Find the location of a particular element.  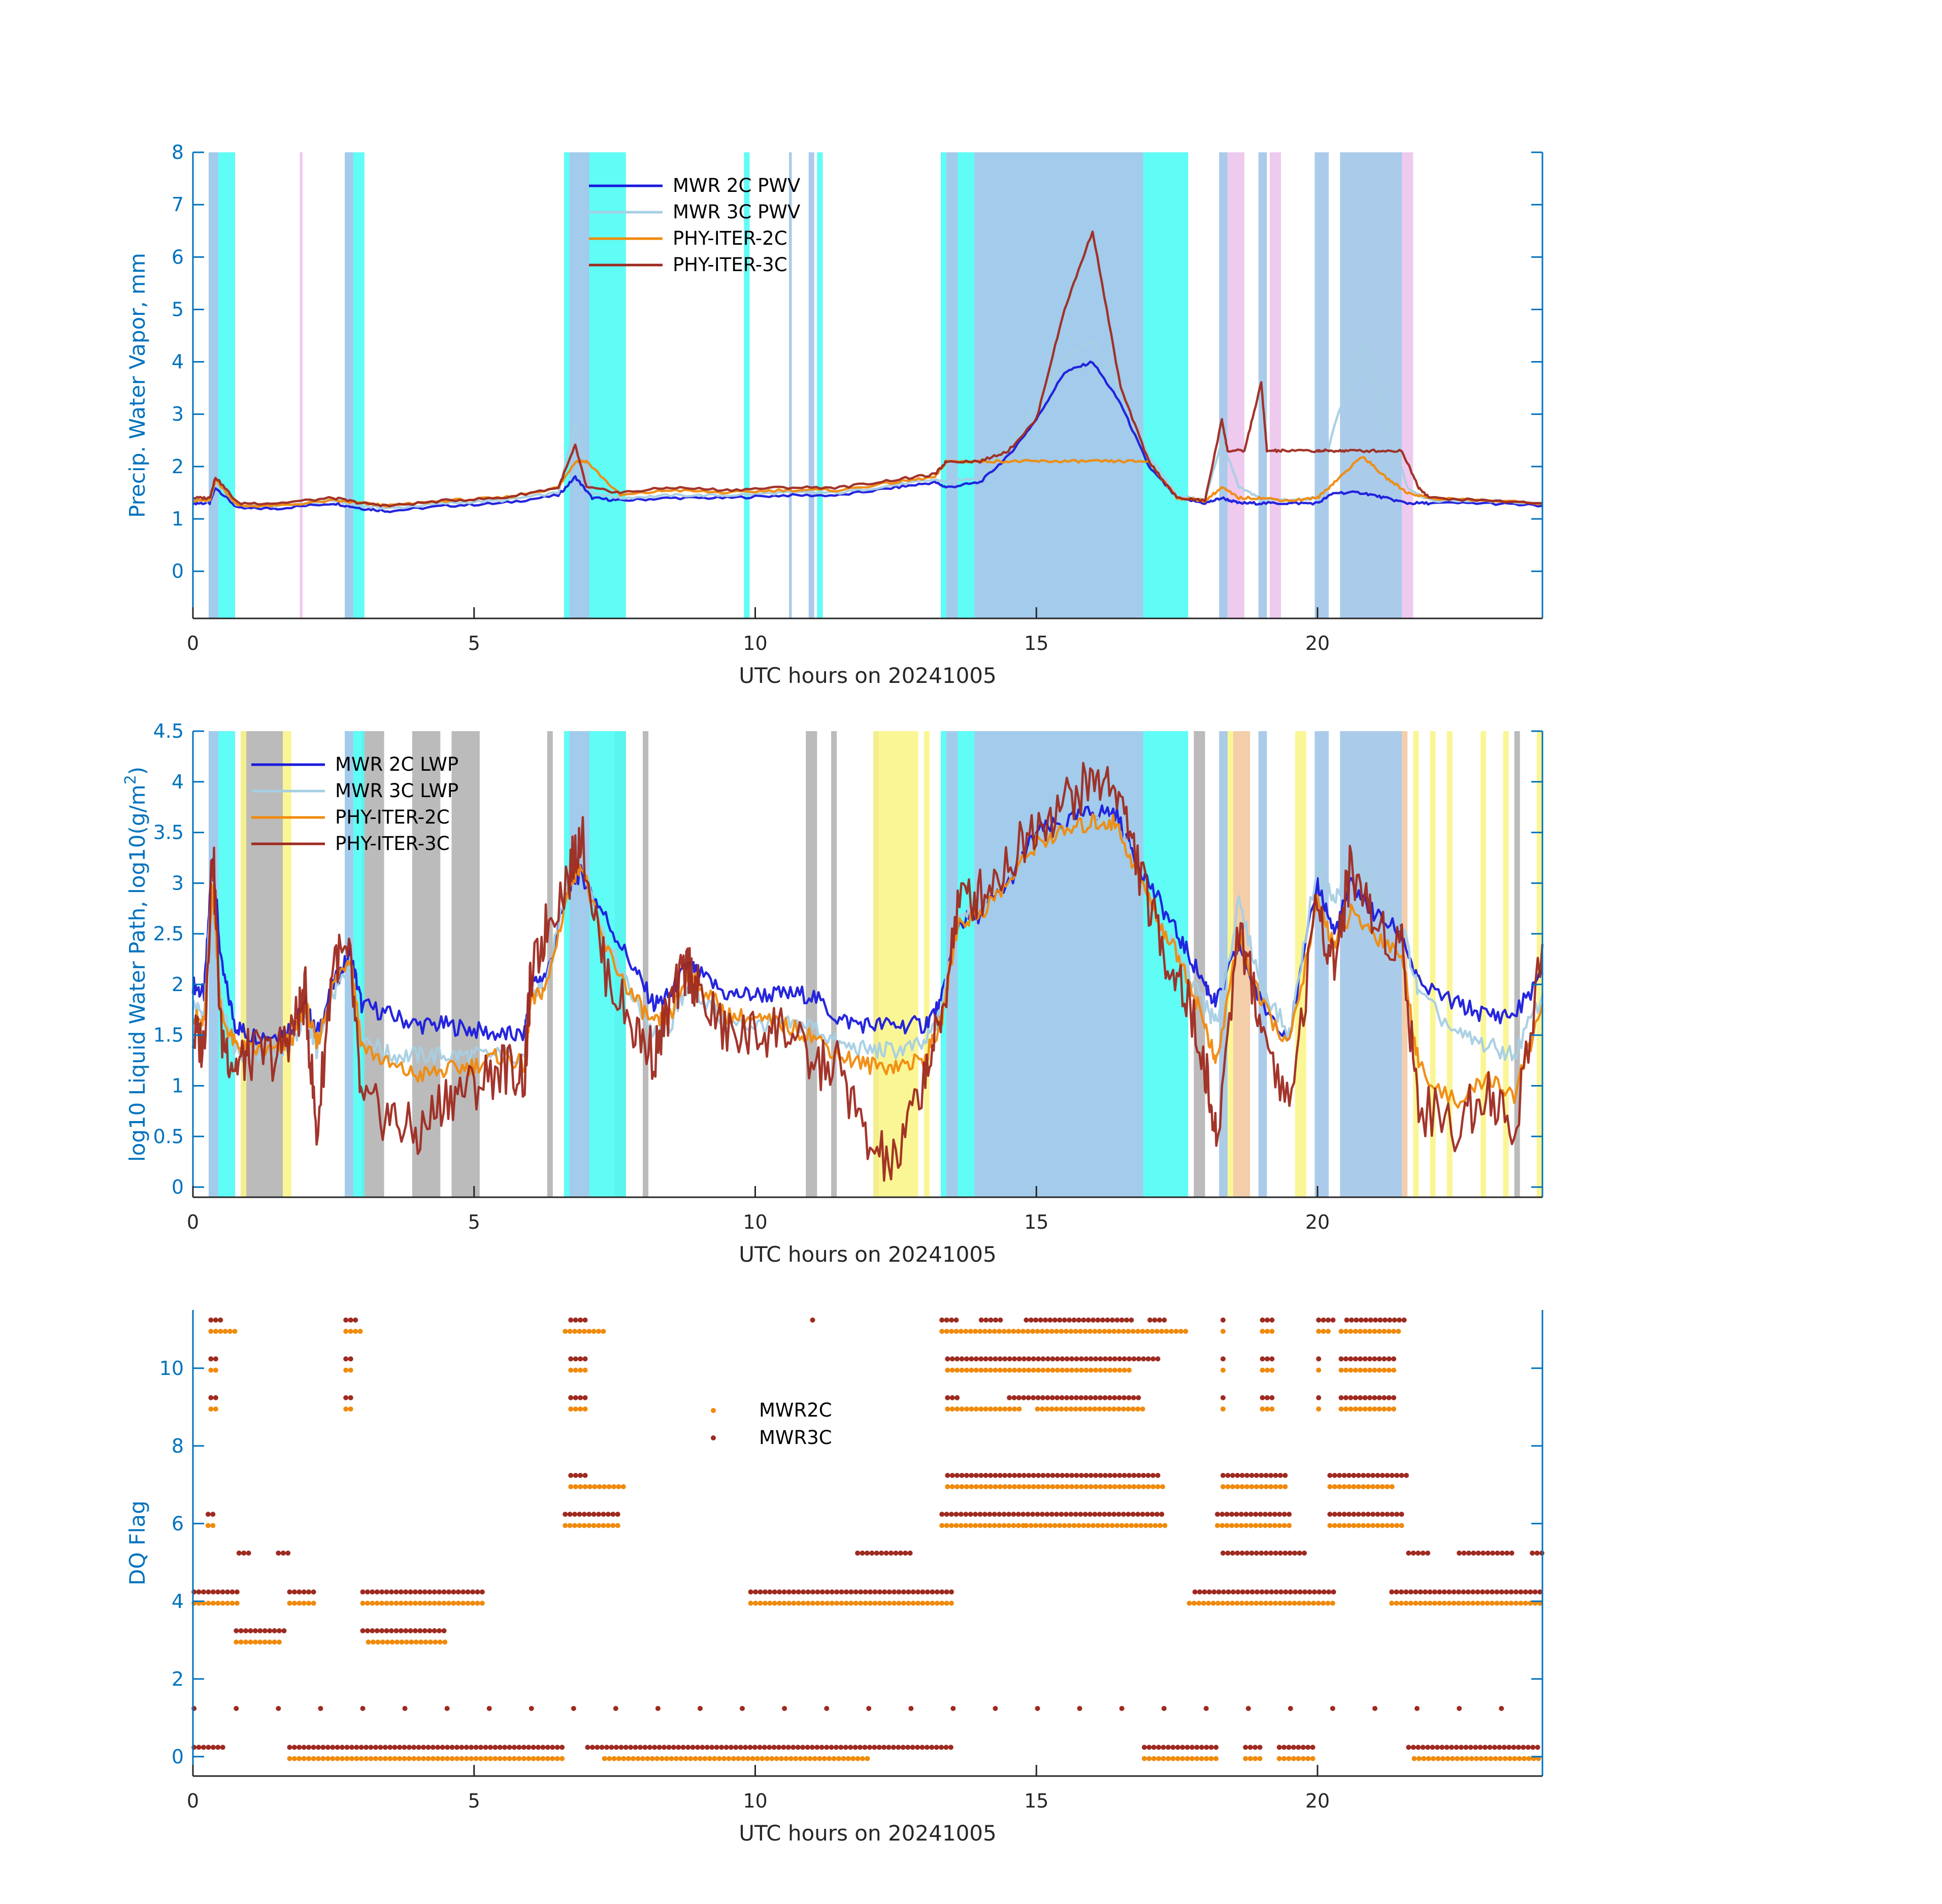

shade-yellow is located at coordinates (927, 964).